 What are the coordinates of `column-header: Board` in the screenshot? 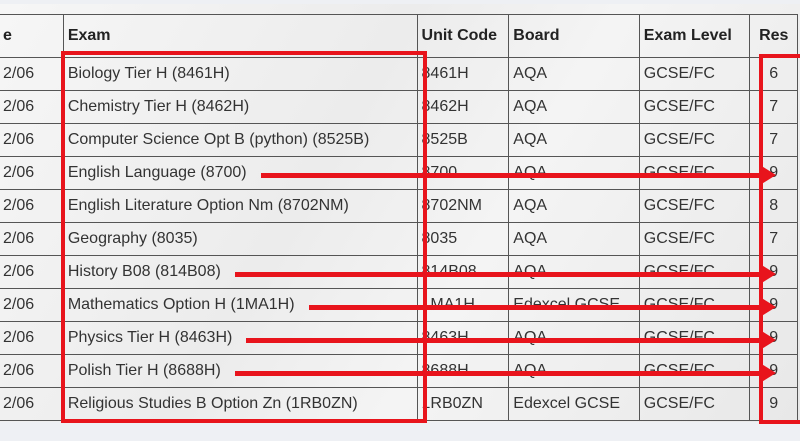 It's located at (574, 36).